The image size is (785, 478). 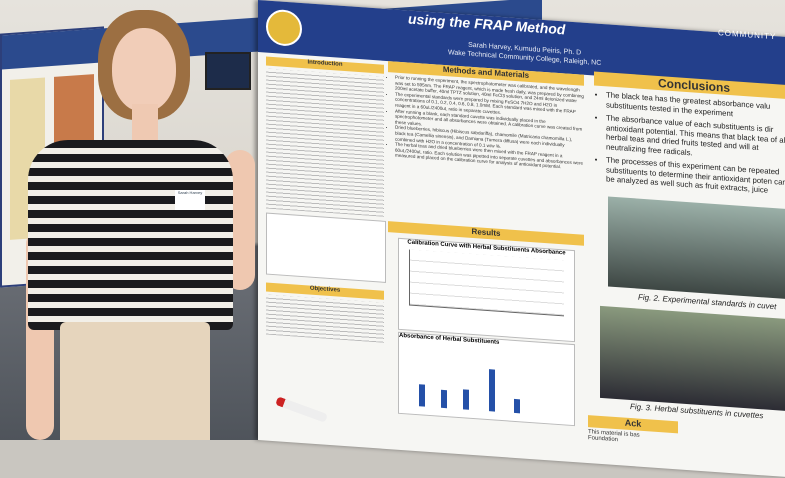 I want to click on molecule-figure, so click(x=326, y=247).